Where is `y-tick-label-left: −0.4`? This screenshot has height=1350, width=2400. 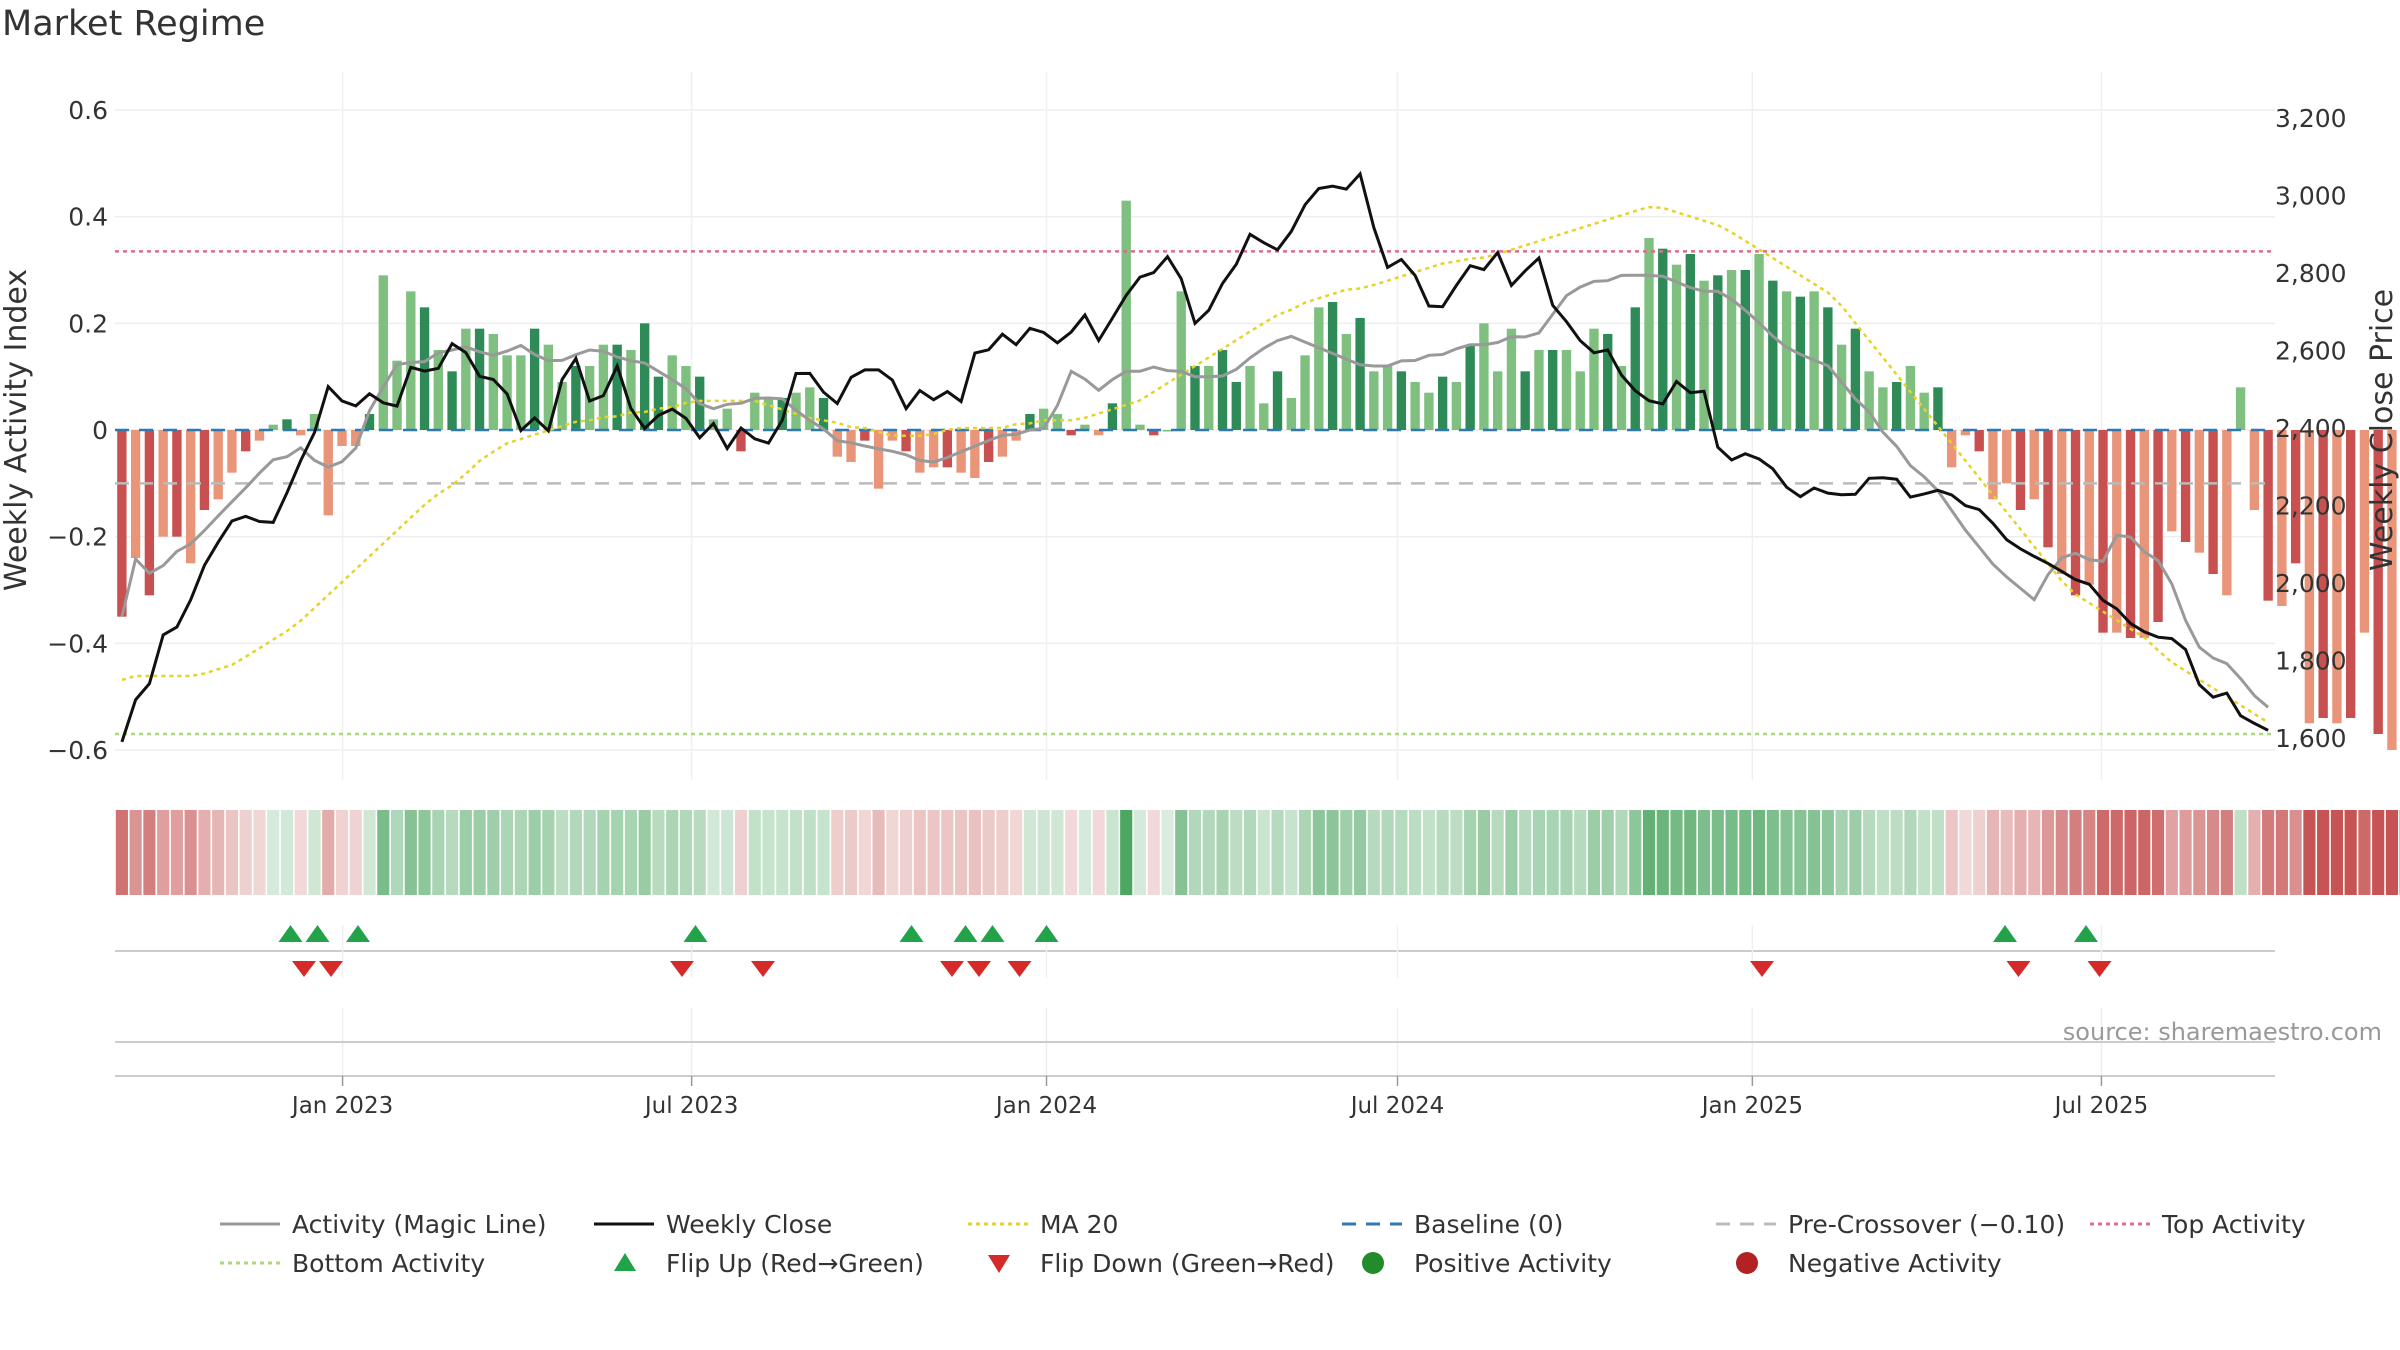 y-tick-label-left: −0.4 is located at coordinates (77, 643).